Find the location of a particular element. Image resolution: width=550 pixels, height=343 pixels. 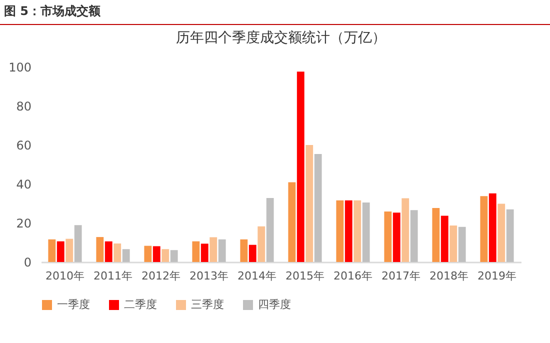

y-tick-label: 40 is located at coordinates (24, 185).